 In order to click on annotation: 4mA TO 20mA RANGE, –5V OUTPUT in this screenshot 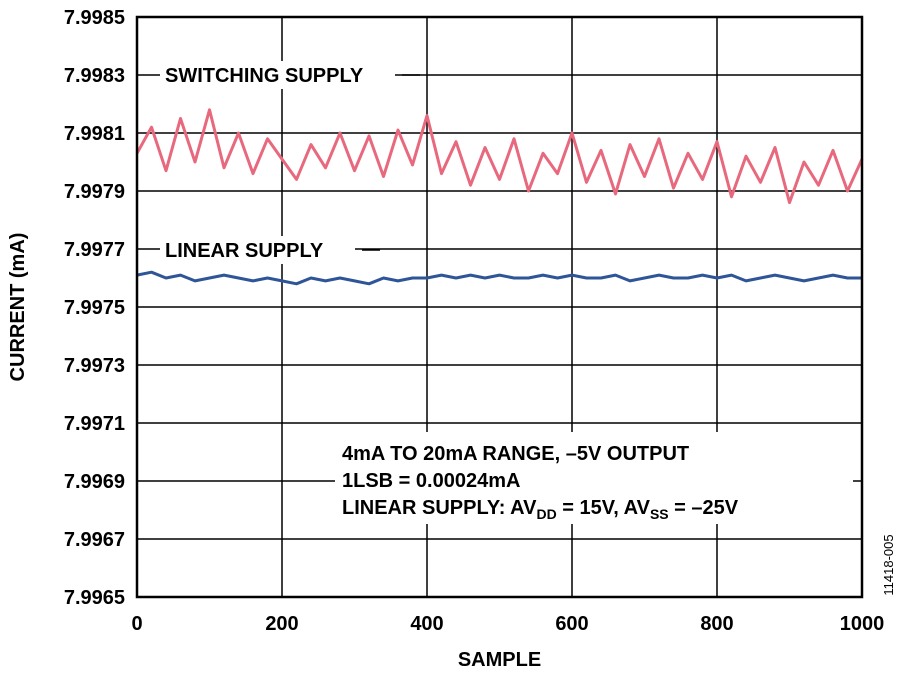, I will do `click(515, 454)`.